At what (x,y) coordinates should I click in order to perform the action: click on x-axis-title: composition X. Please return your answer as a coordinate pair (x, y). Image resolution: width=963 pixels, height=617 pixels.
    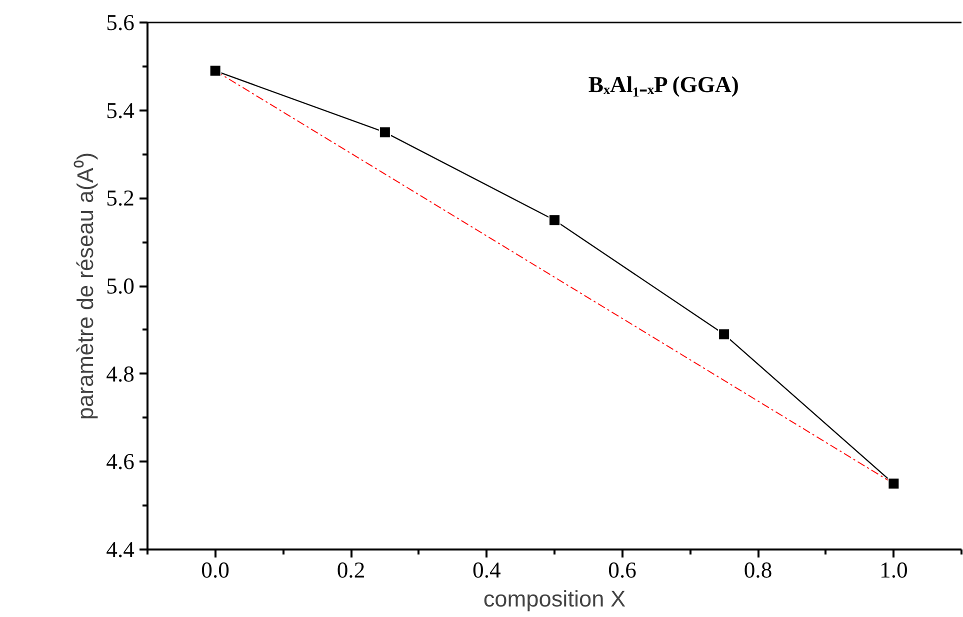
    Looking at the image, I should click on (554, 599).